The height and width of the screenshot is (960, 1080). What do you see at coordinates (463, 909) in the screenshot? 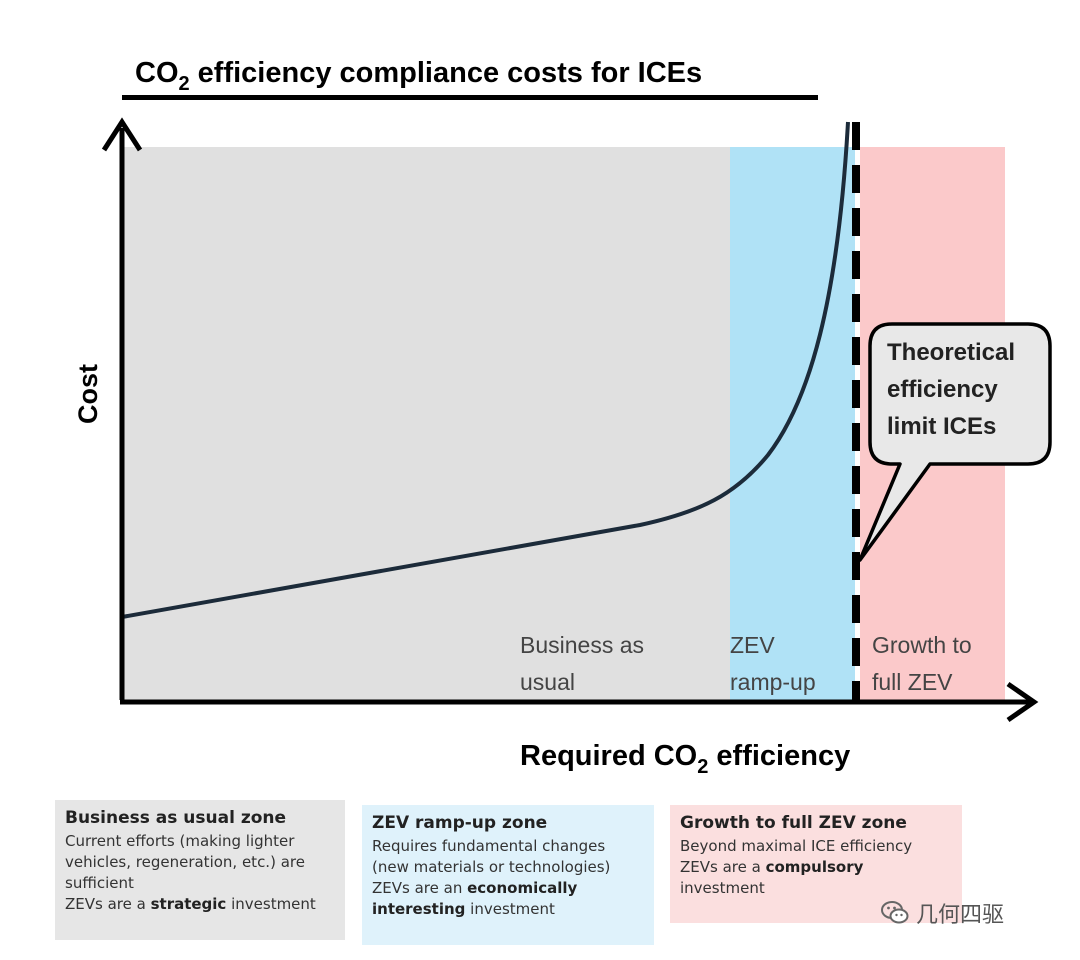
I see `ramp-line-4: interesting investment` at bounding box center [463, 909].